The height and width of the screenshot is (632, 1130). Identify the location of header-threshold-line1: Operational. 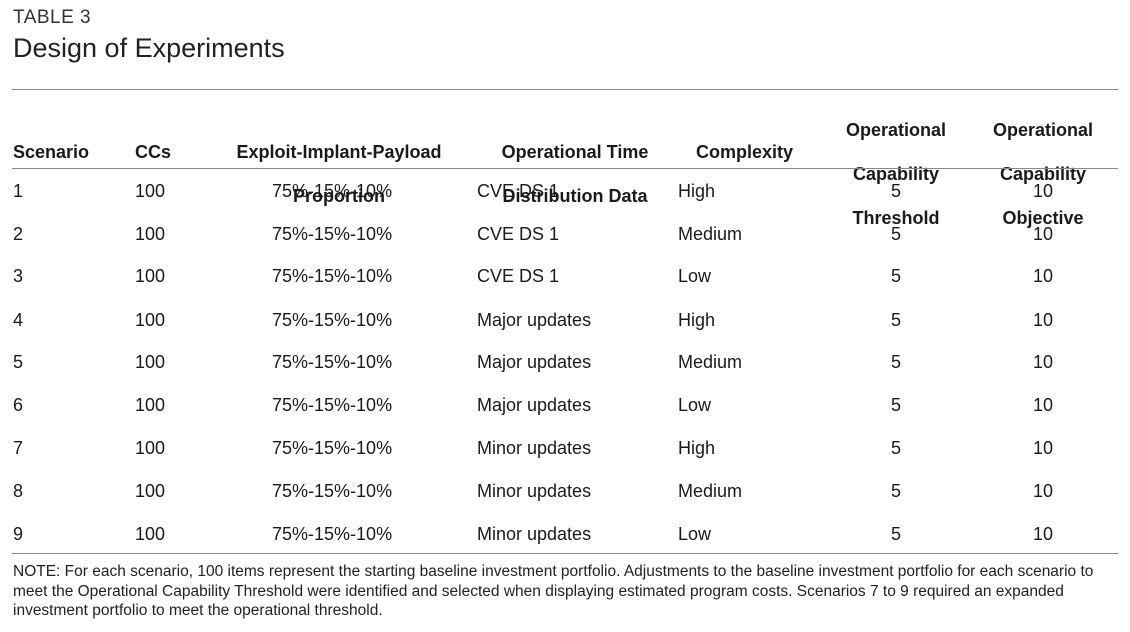
(896, 130).